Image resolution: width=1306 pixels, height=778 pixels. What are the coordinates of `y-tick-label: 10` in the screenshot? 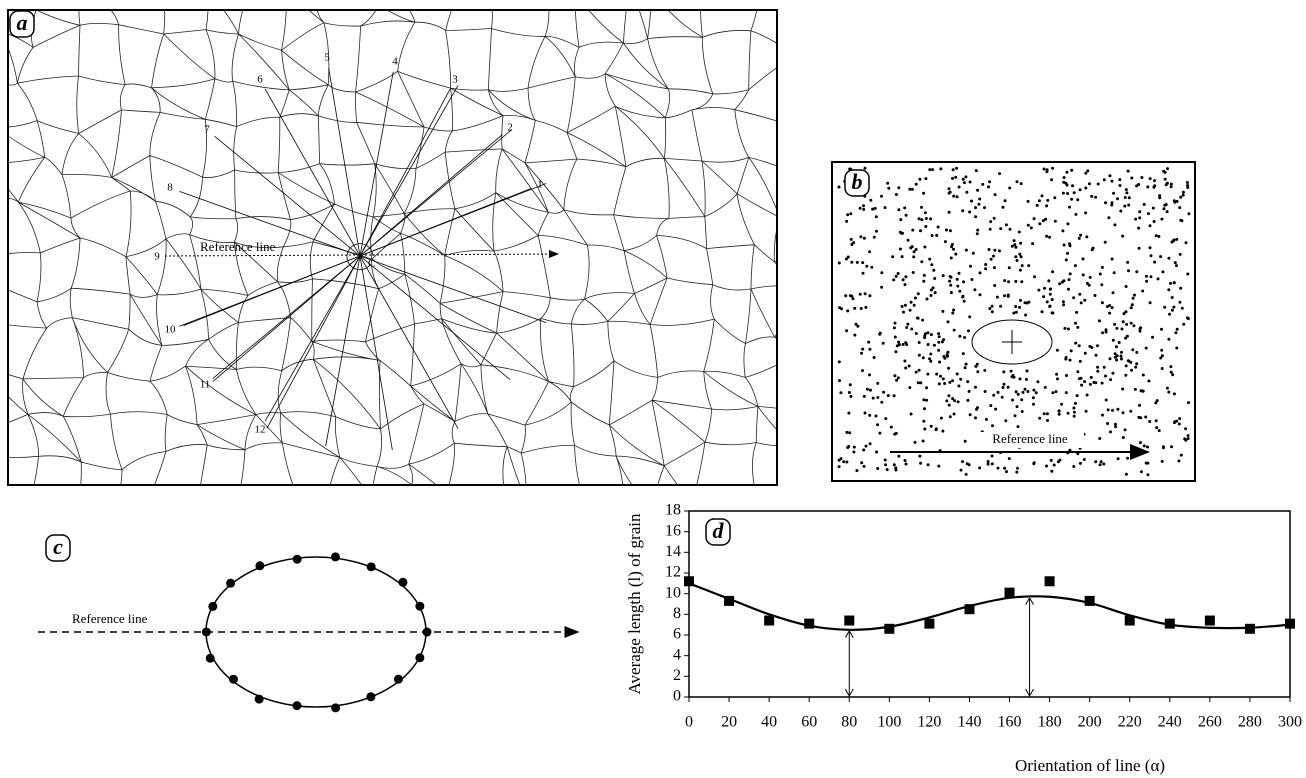 It's located at (673, 592).